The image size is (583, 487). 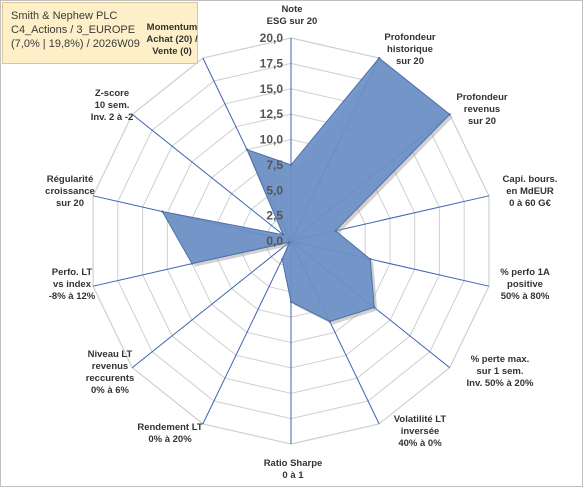 I want to click on tick-label: 20,0, so click(x=272, y=38).